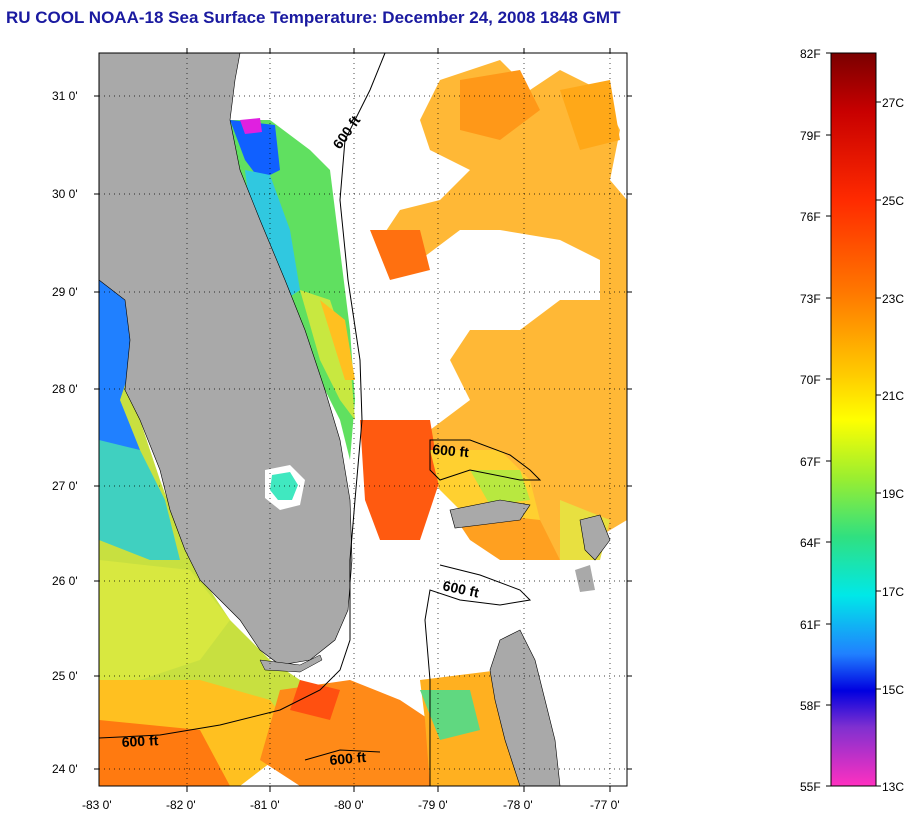 This screenshot has width=913, height=817. I want to click on colorbar-f-label: 73F, so click(810, 299).